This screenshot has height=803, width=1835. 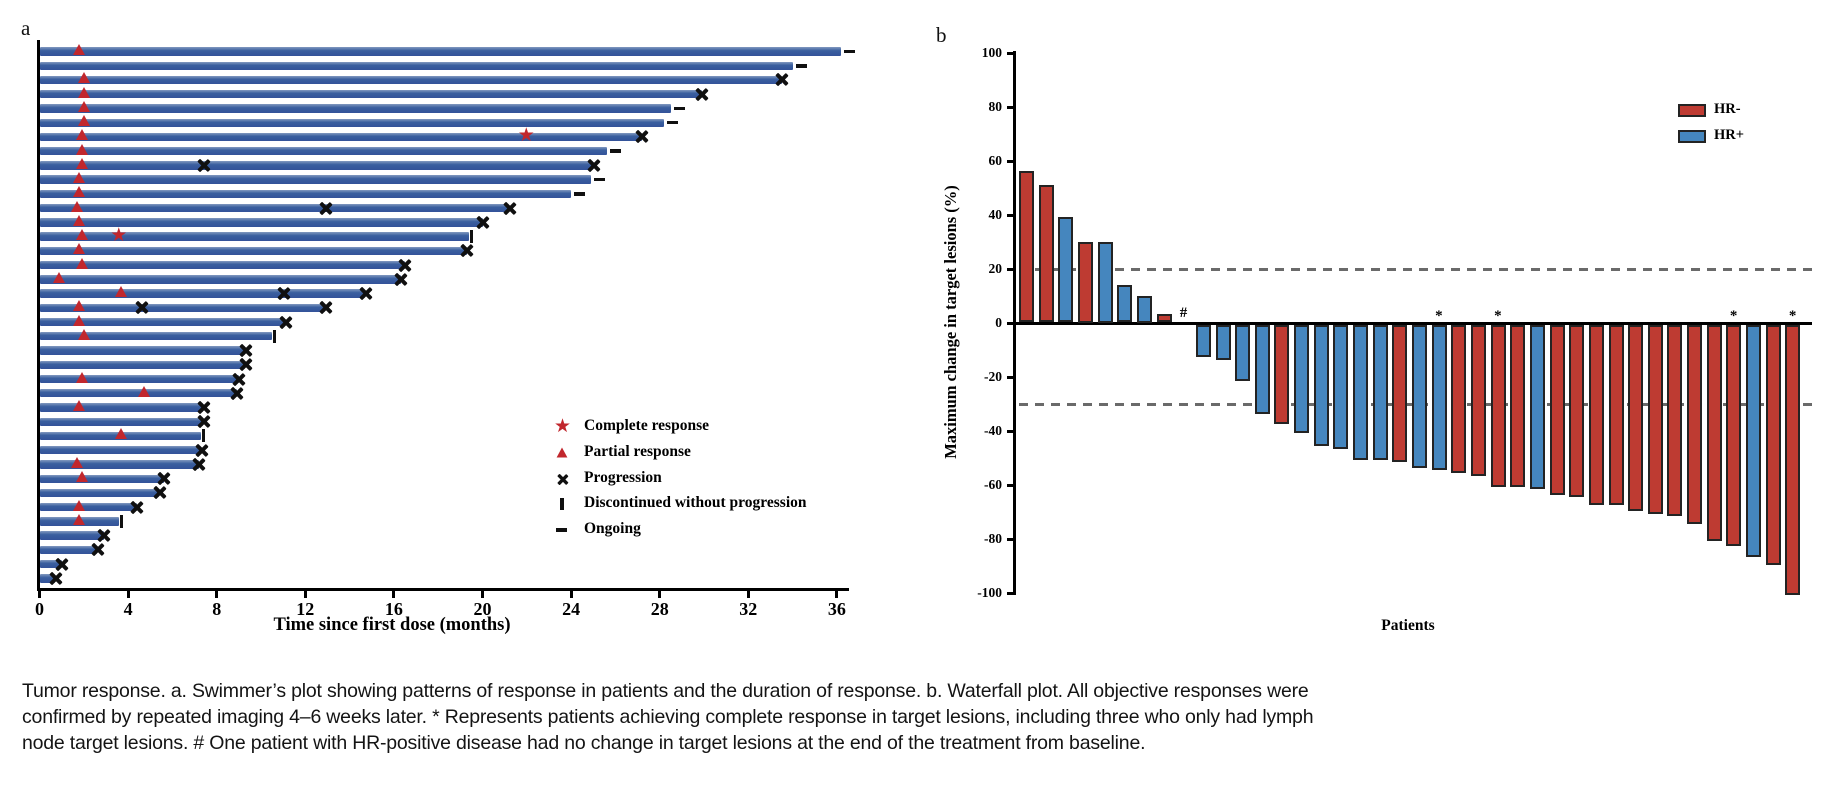 I want to click on waterfall-y-tick-label: -80, so click(x=993, y=538).